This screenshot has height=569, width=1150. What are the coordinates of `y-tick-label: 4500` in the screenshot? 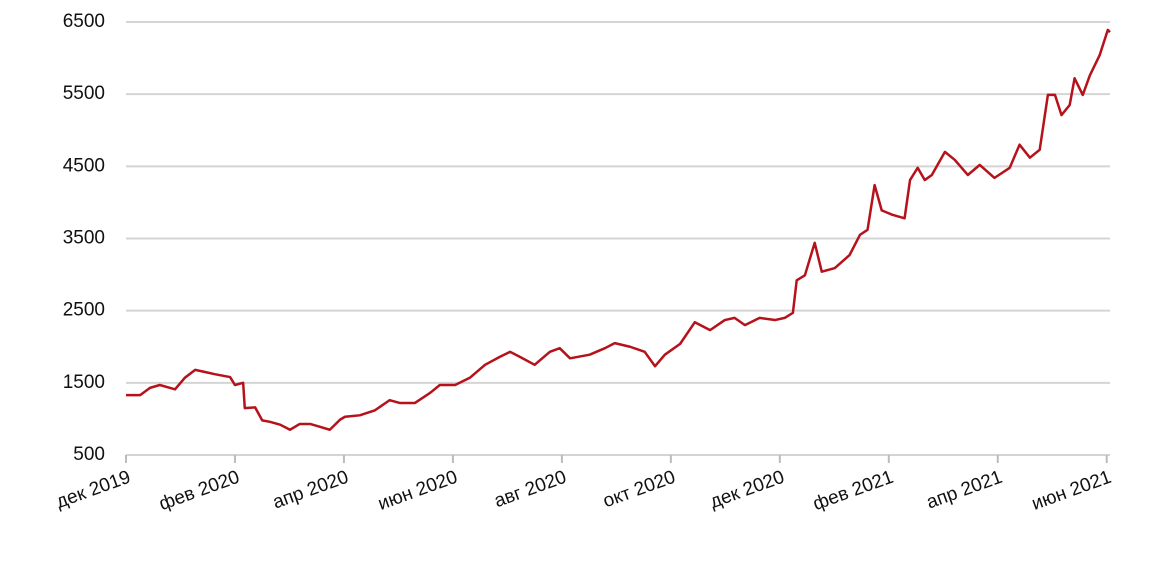 It's located at (84, 165).